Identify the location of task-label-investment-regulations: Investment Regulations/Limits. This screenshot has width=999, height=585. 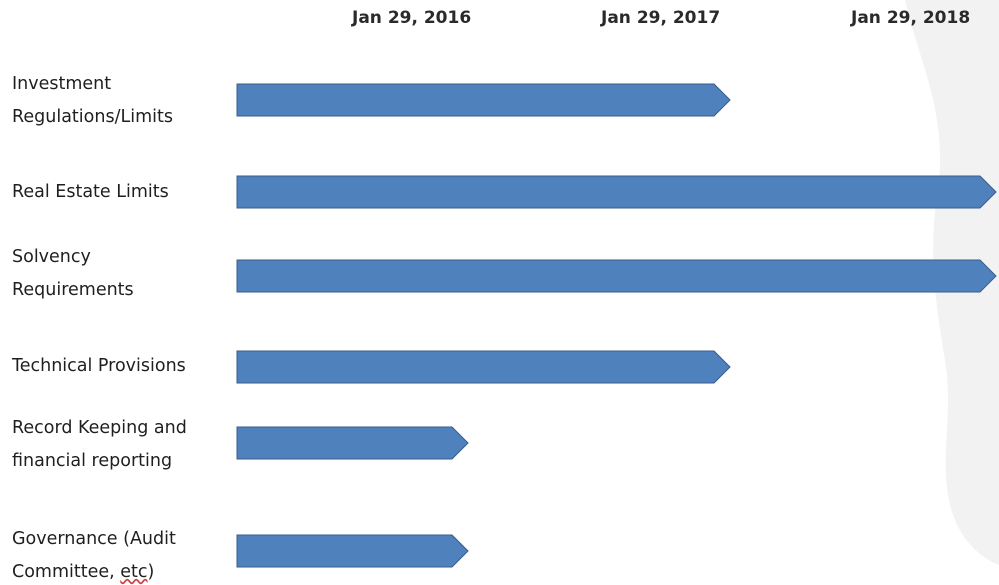
(92, 100).